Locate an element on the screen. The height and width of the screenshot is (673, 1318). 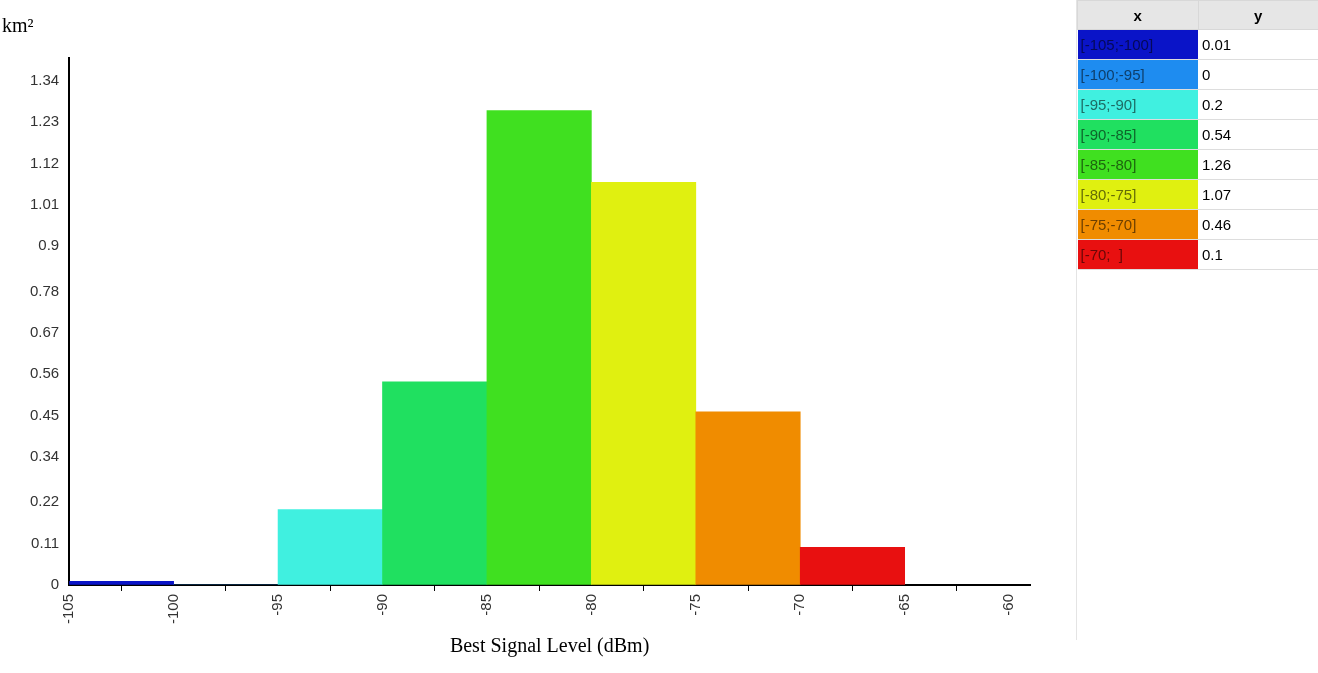
data-label: 1.26 is located at coordinates (1258, 164).